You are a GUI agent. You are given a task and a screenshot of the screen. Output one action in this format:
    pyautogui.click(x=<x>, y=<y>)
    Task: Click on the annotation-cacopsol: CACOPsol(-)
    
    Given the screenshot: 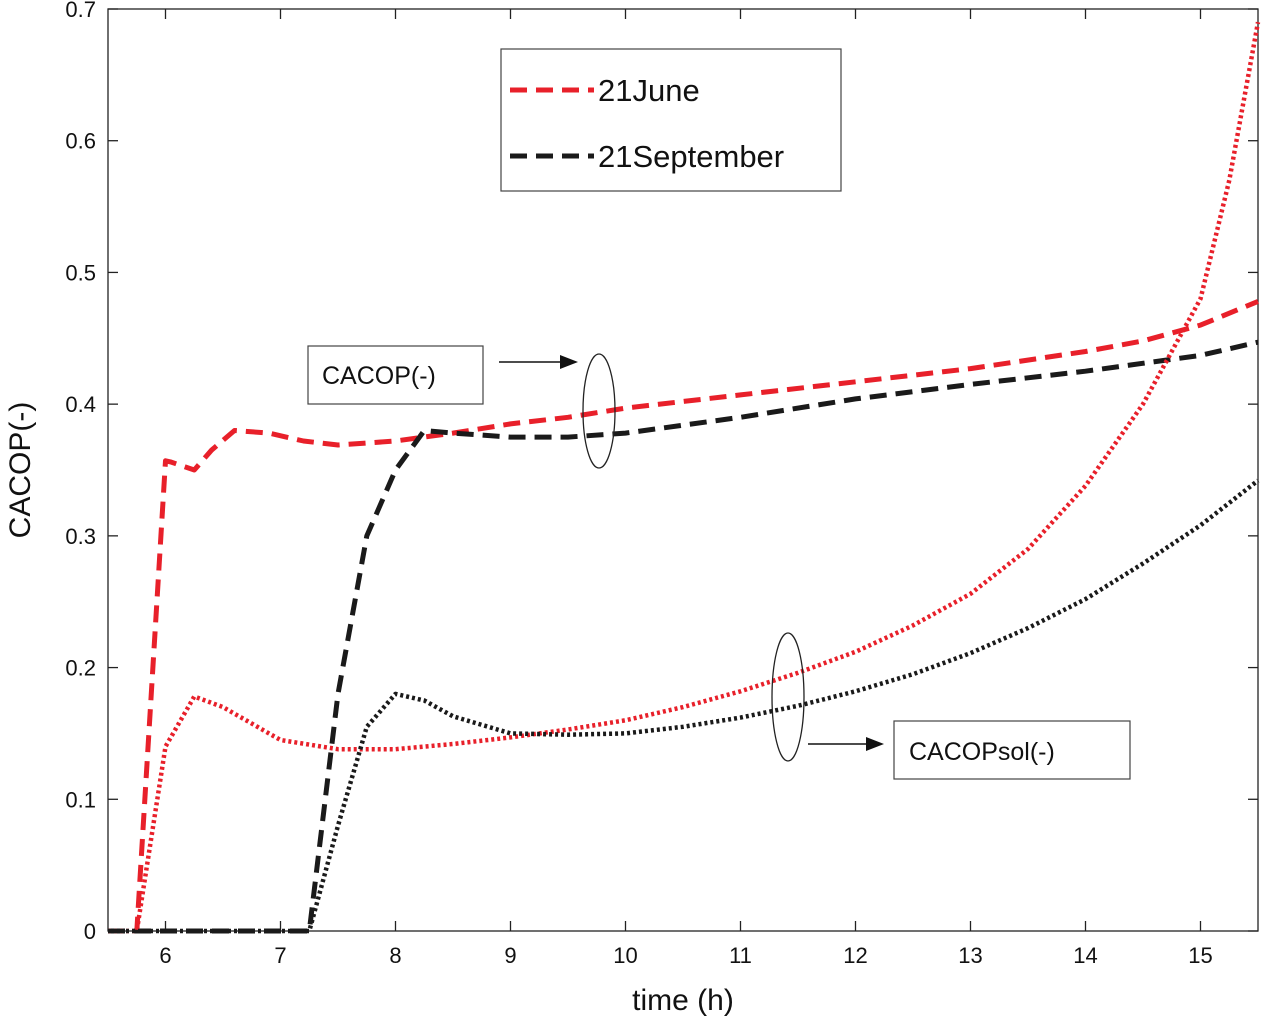 What is the action you would take?
    pyautogui.click(x=951, y=706)
    